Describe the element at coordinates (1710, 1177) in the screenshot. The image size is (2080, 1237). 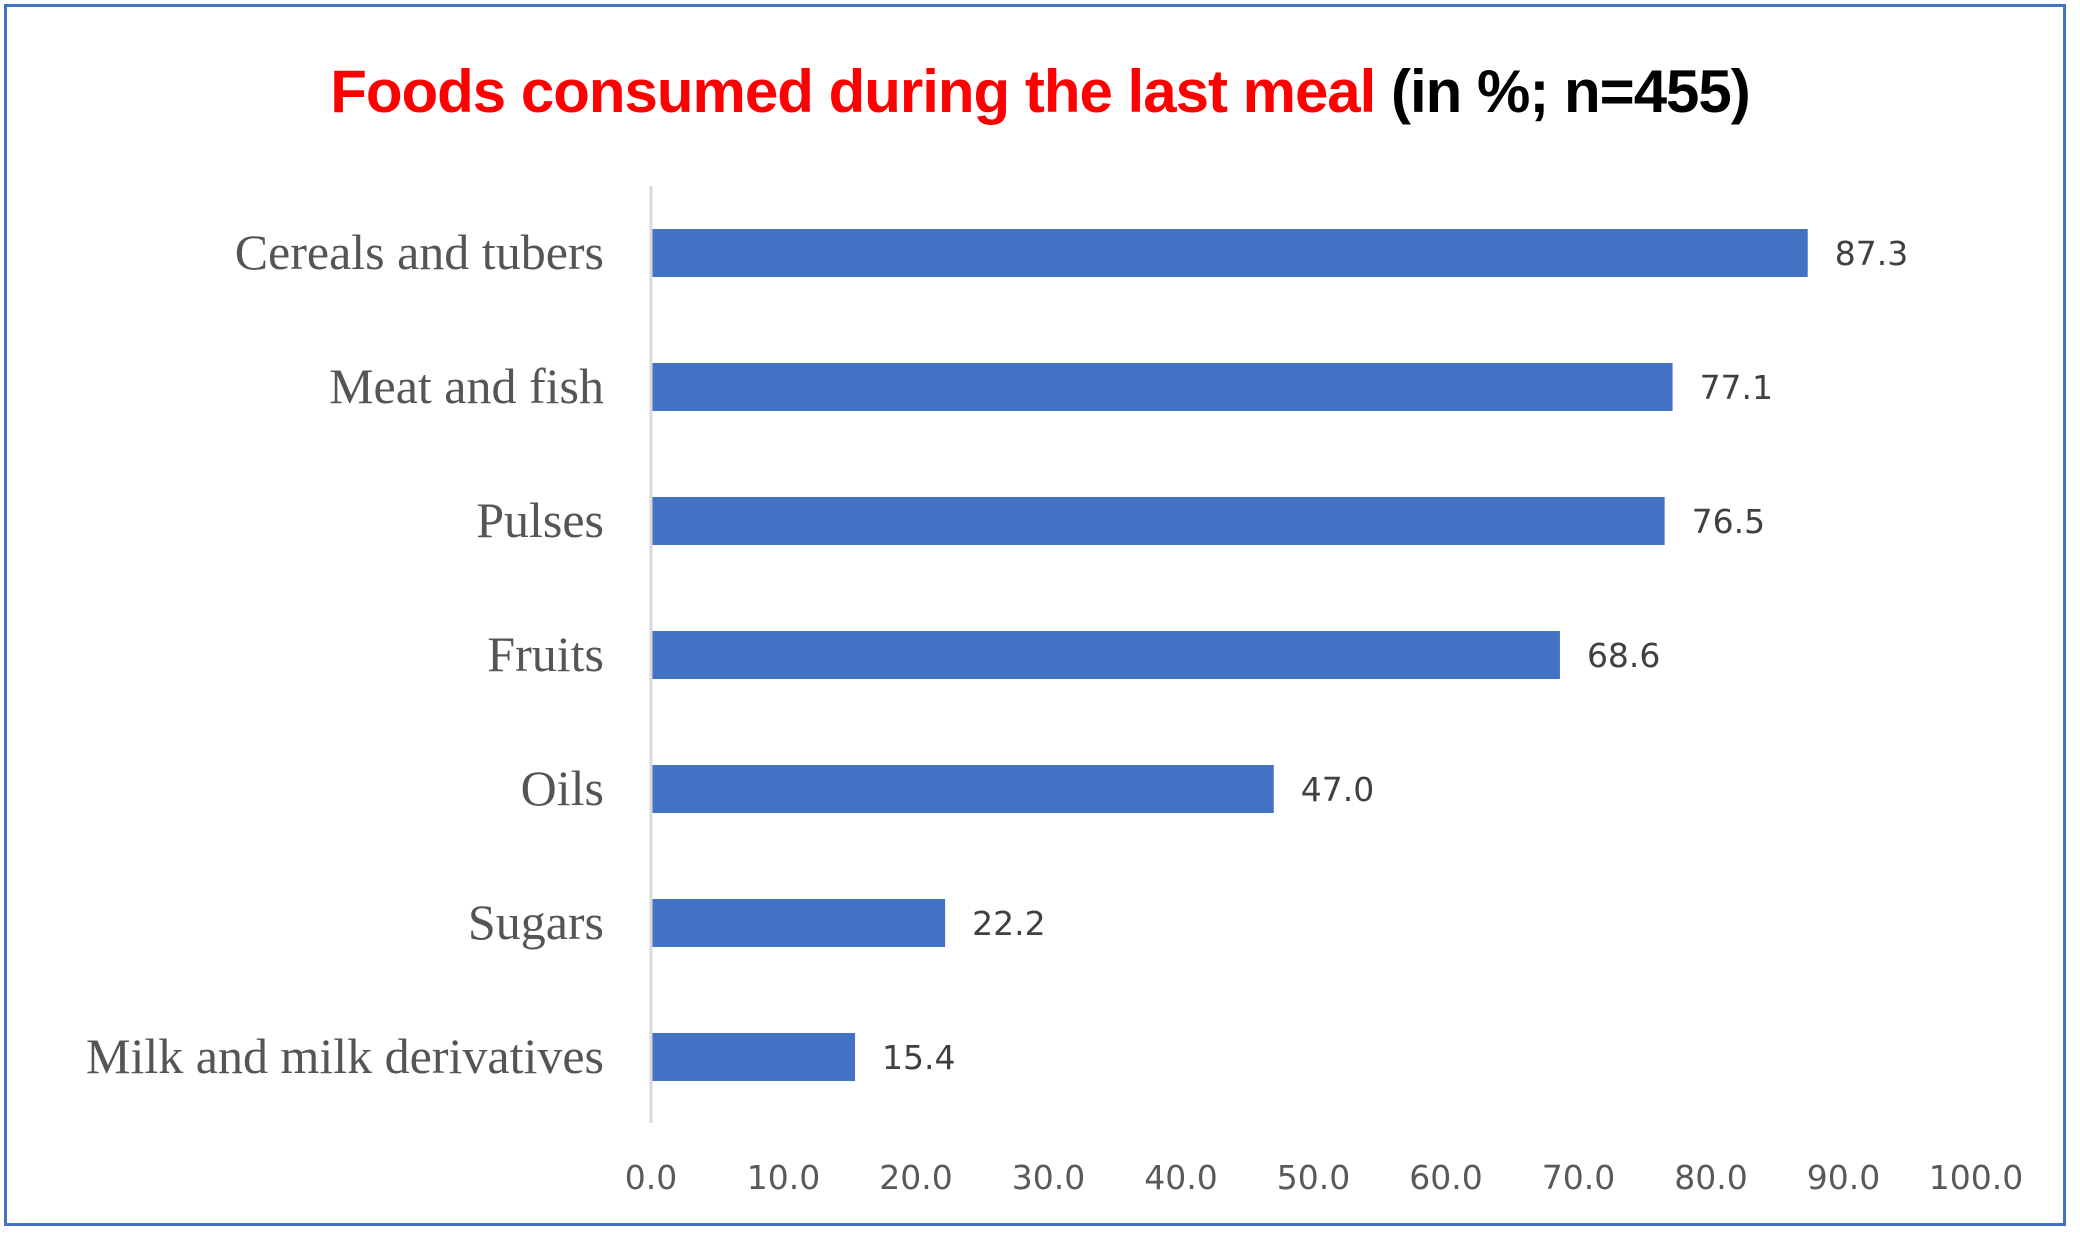
I see `x-tick-label: 80.0` at that location.